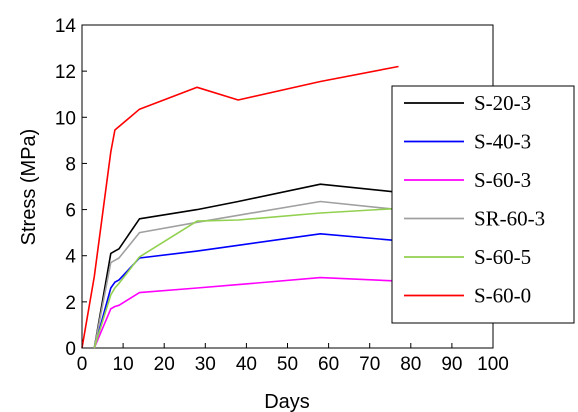 The height and width of the screenshot is (412, 578). I want to click on x-tick-label: 50, so click(287, 364).